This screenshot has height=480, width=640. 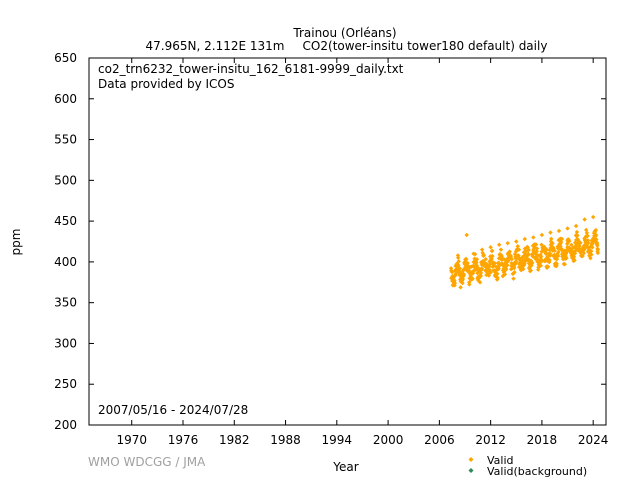 I want to click on x-tick-label: 1970, so click(x=131, y=440).